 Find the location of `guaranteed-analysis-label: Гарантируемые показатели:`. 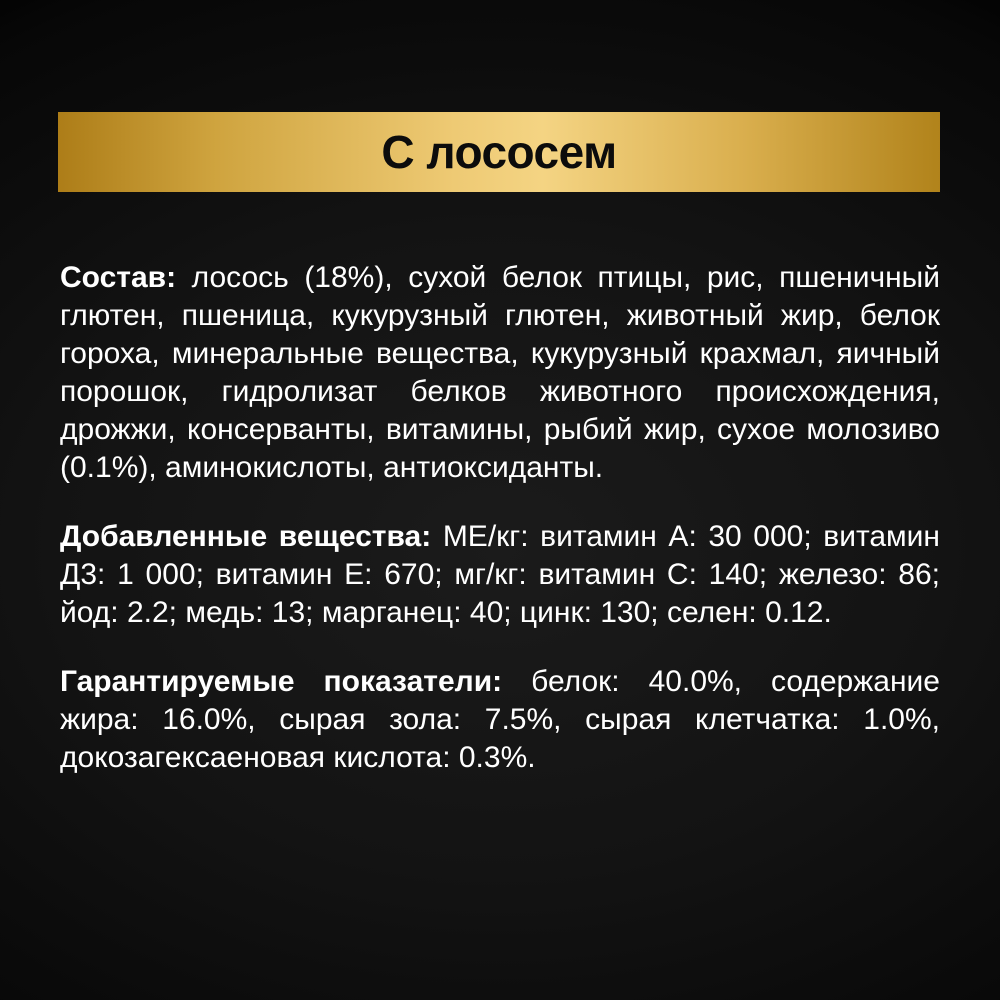

guaranteed-analysis-label: Гарантируемые показатели: is located at coordinates (281, 681).